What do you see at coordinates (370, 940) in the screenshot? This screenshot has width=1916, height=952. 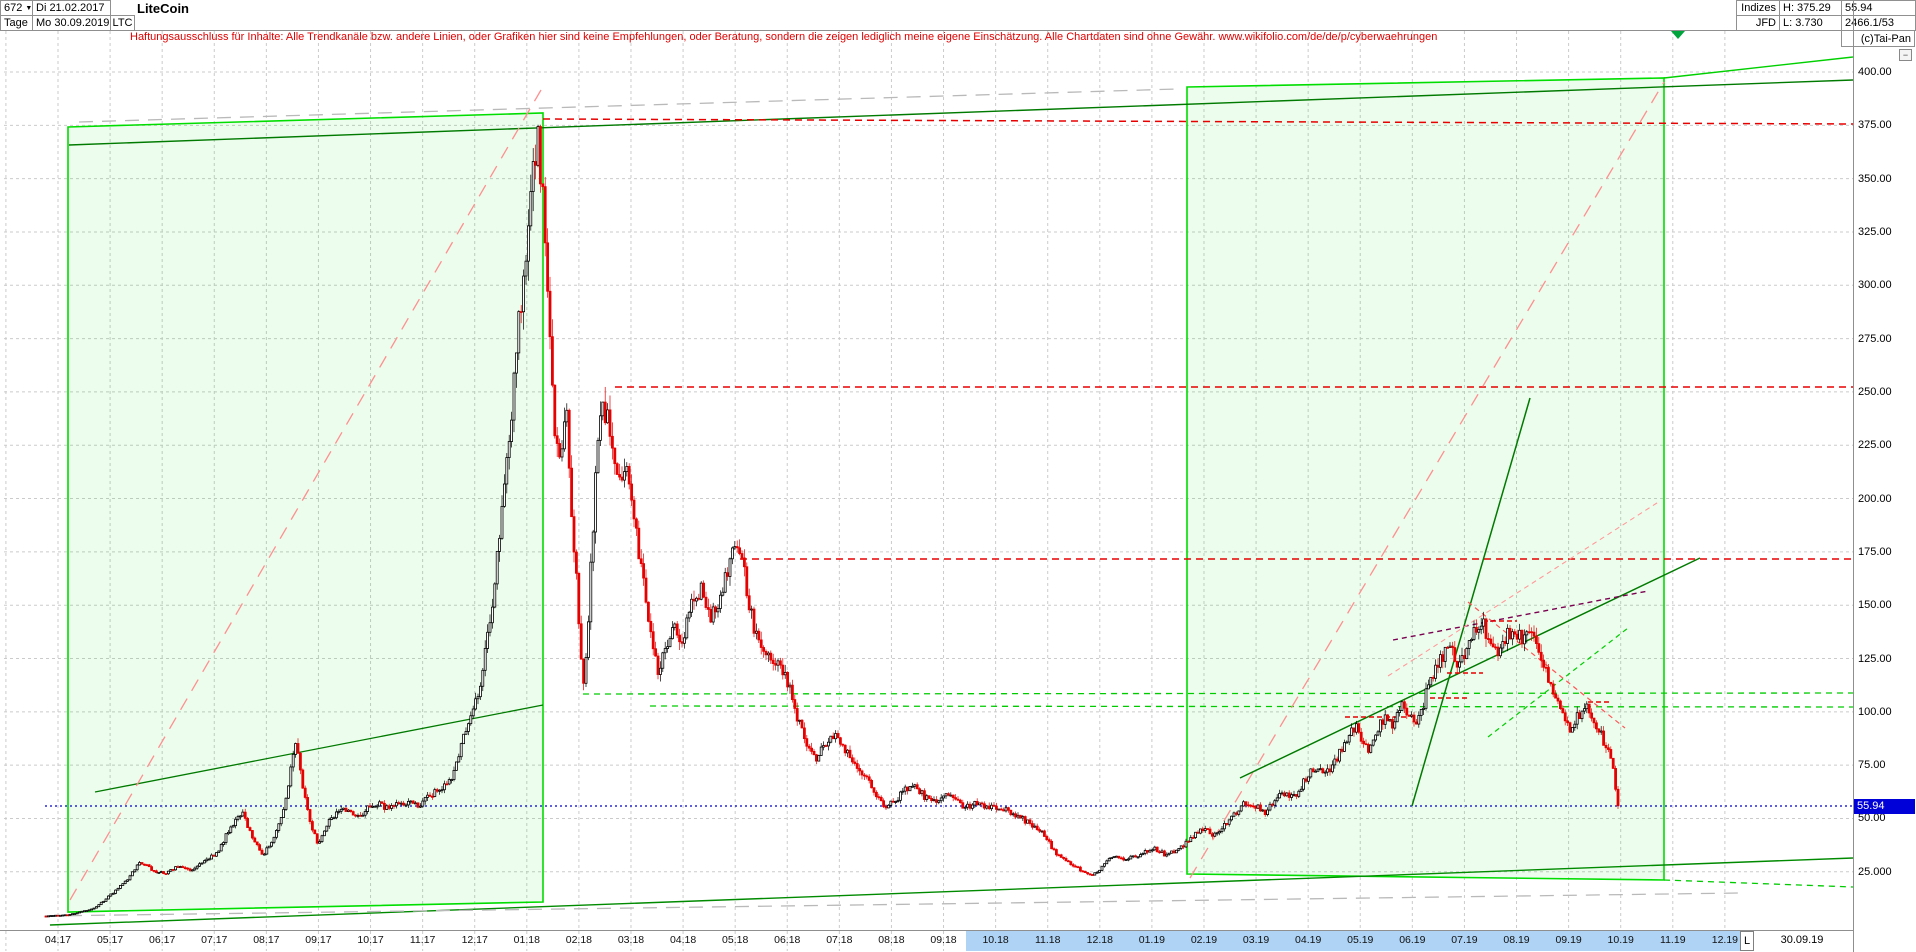 I see `x-axis-label: 10.17` at bounding box center [370, 940].